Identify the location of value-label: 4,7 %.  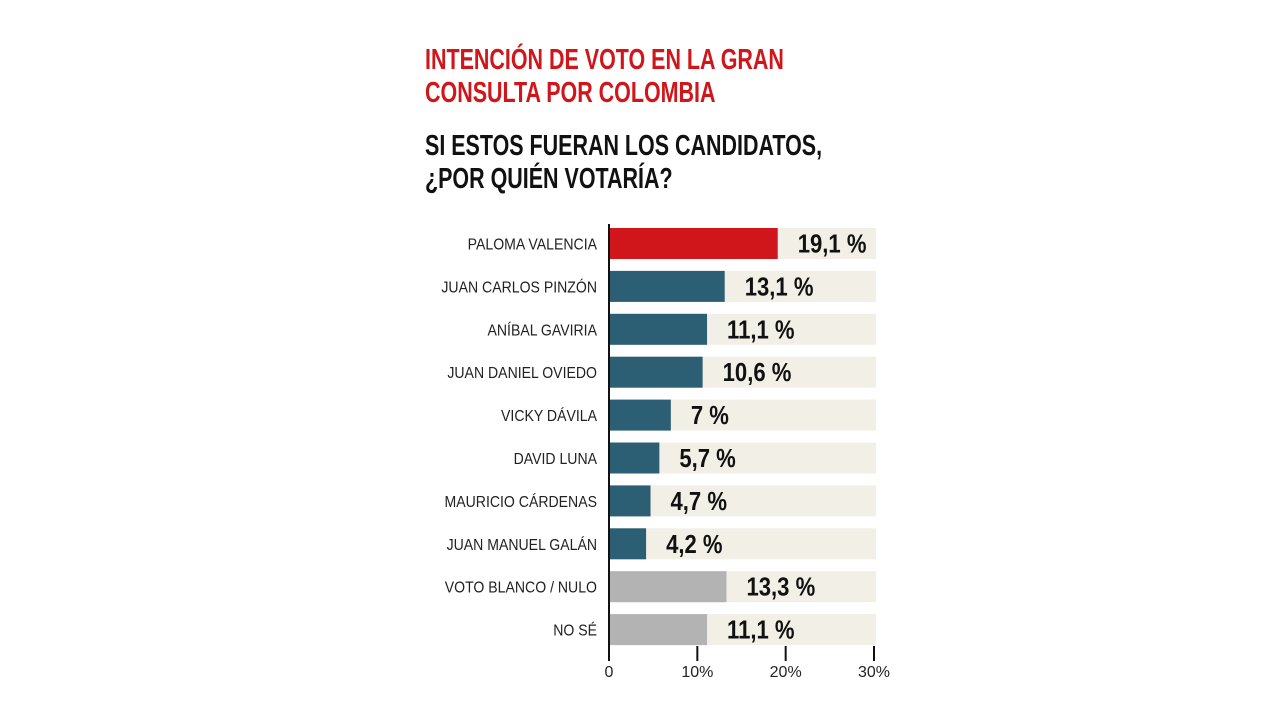
(699, 501).